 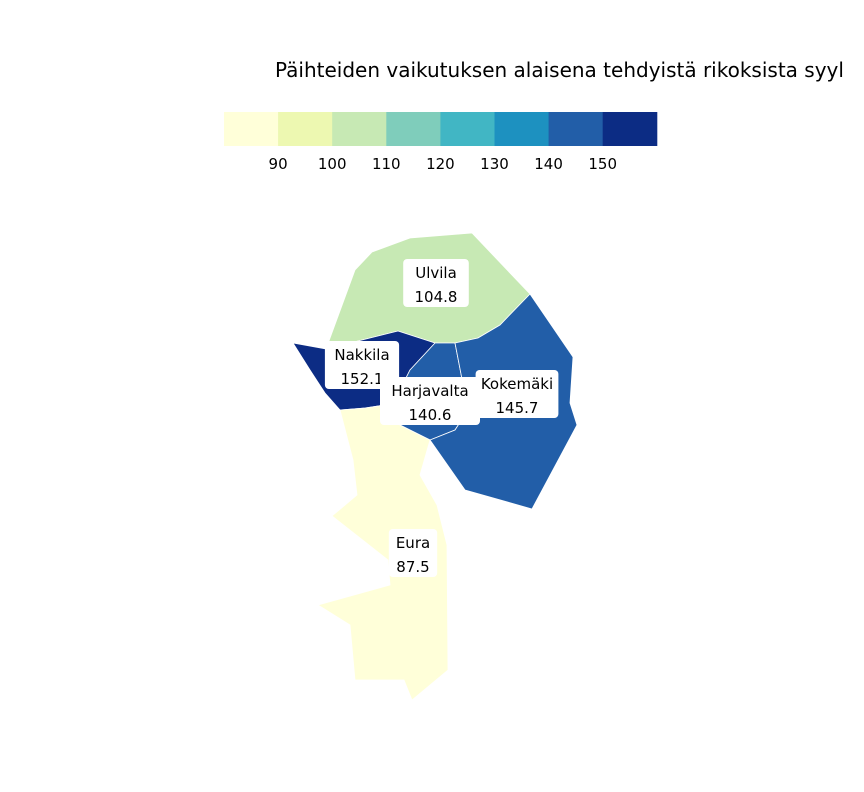 What do you see at coordinates (548, 164) in the screenshot?
I see `legend-tick-label: 140` at bounding box center [548, 164].